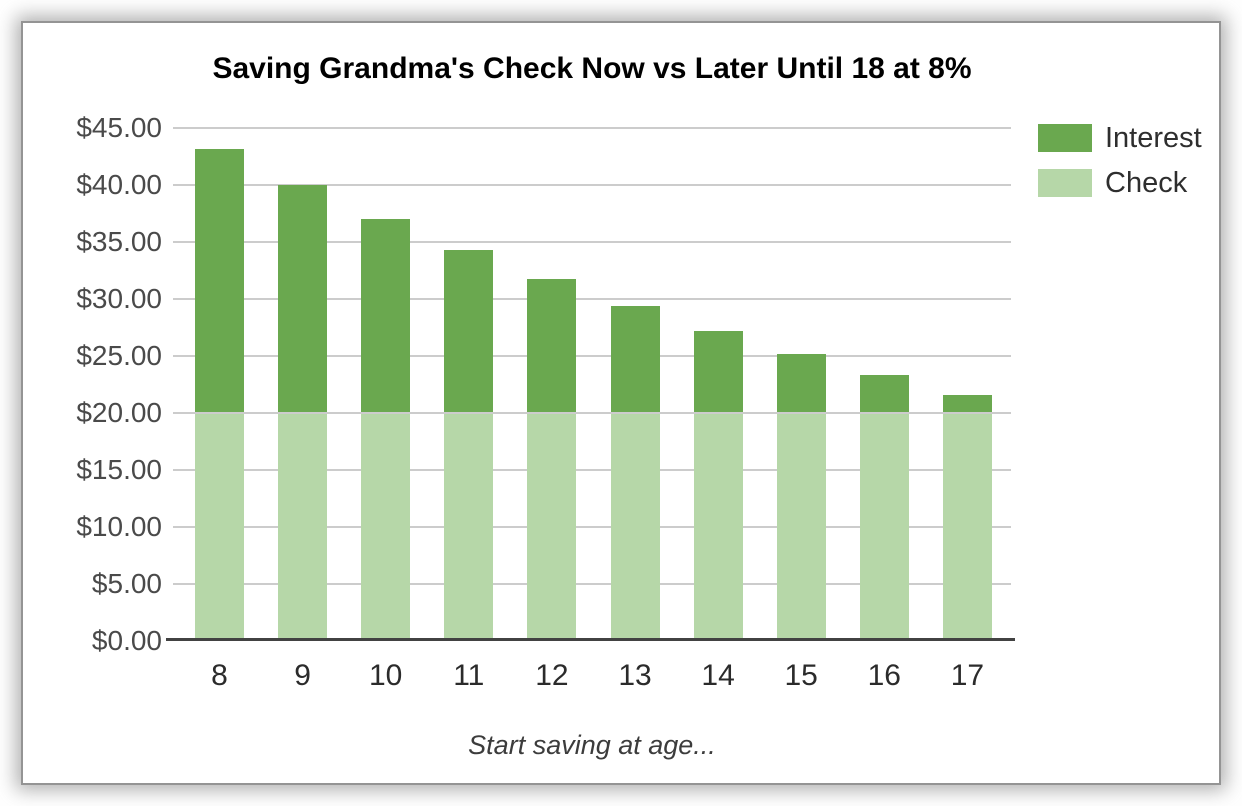 The image size is (1242, 806). What do you see at coordinates (590, 639) in the screenshot?
I see `x-axis-baseline` at bounding box center [590, 639].